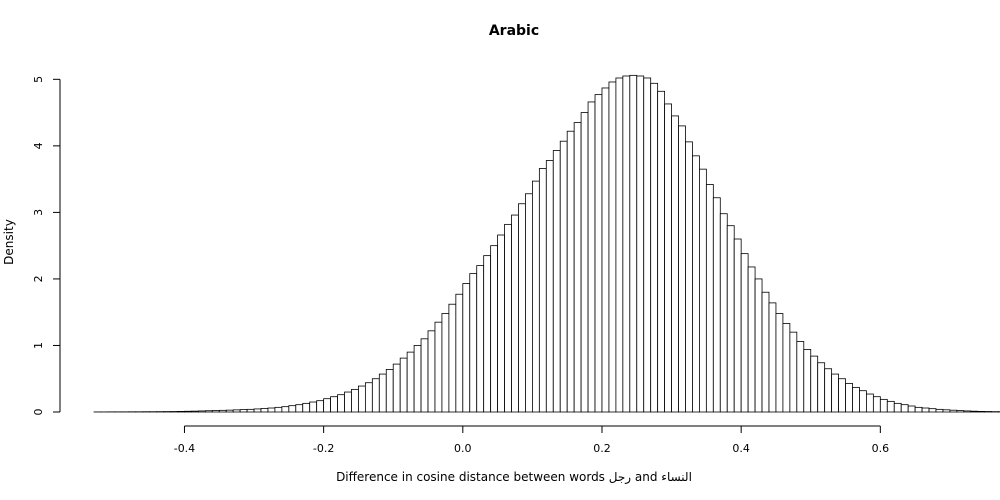 The height and width of the screenshot is (500, 1000). Describe the element at coordinates (741, 448) in the screenshot. I see `x-tick-label: 0.4` at that location.